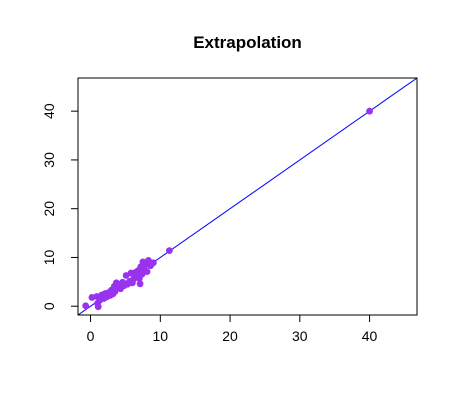  Describe the element at coordinates (161, 336) in the screenshot. I see `x-tick-label: 10` at that location.